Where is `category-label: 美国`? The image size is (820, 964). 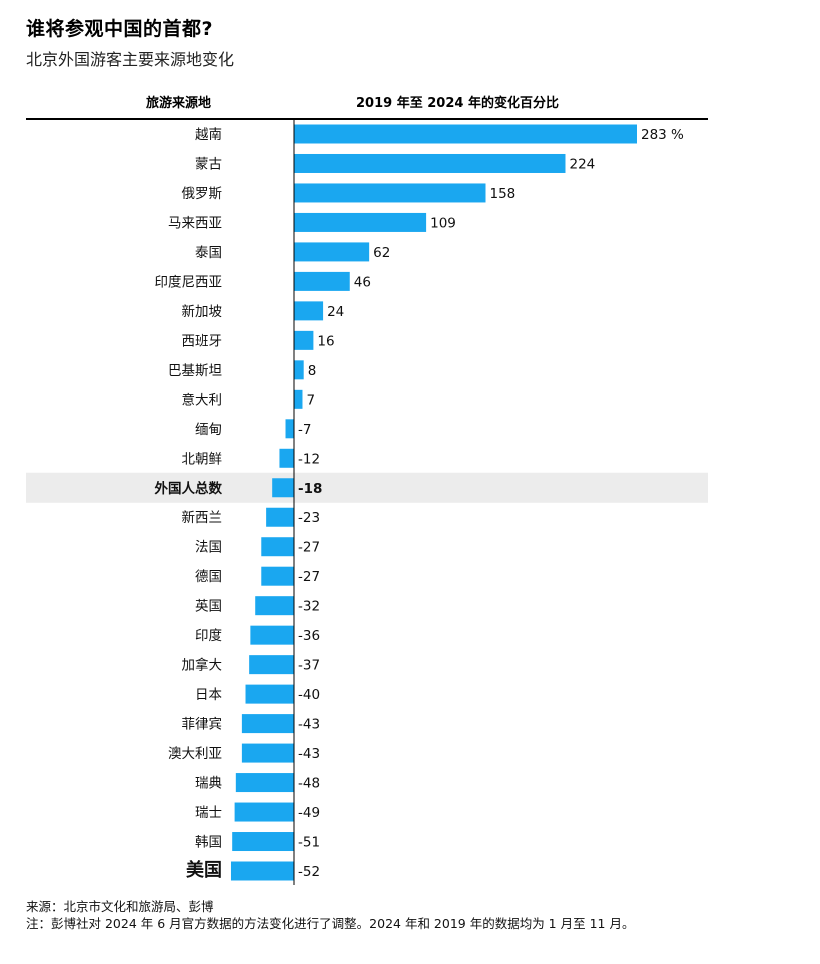
category-label: 美国 is located at coordinates (204, 870).